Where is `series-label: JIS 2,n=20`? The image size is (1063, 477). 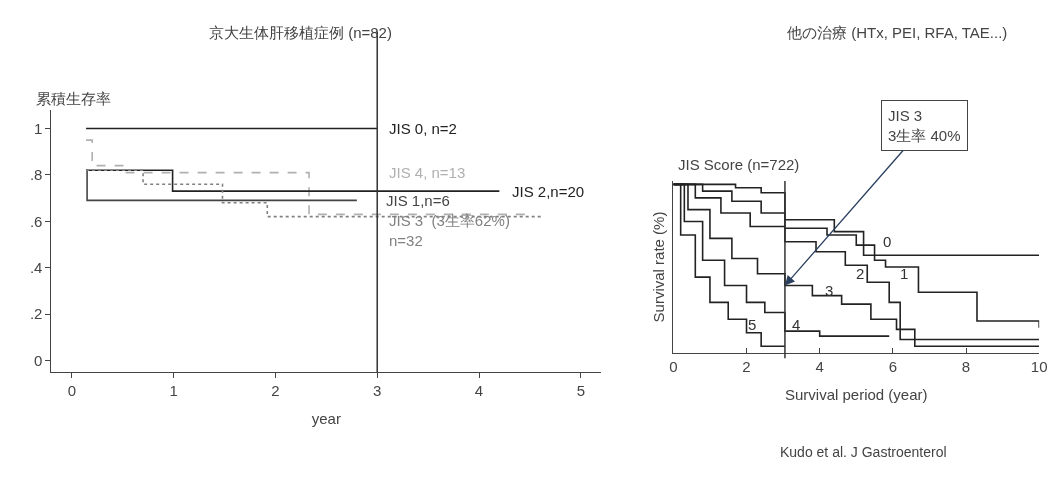
series-label: JIS 2,n=20 is located at coordinates (548, 191).